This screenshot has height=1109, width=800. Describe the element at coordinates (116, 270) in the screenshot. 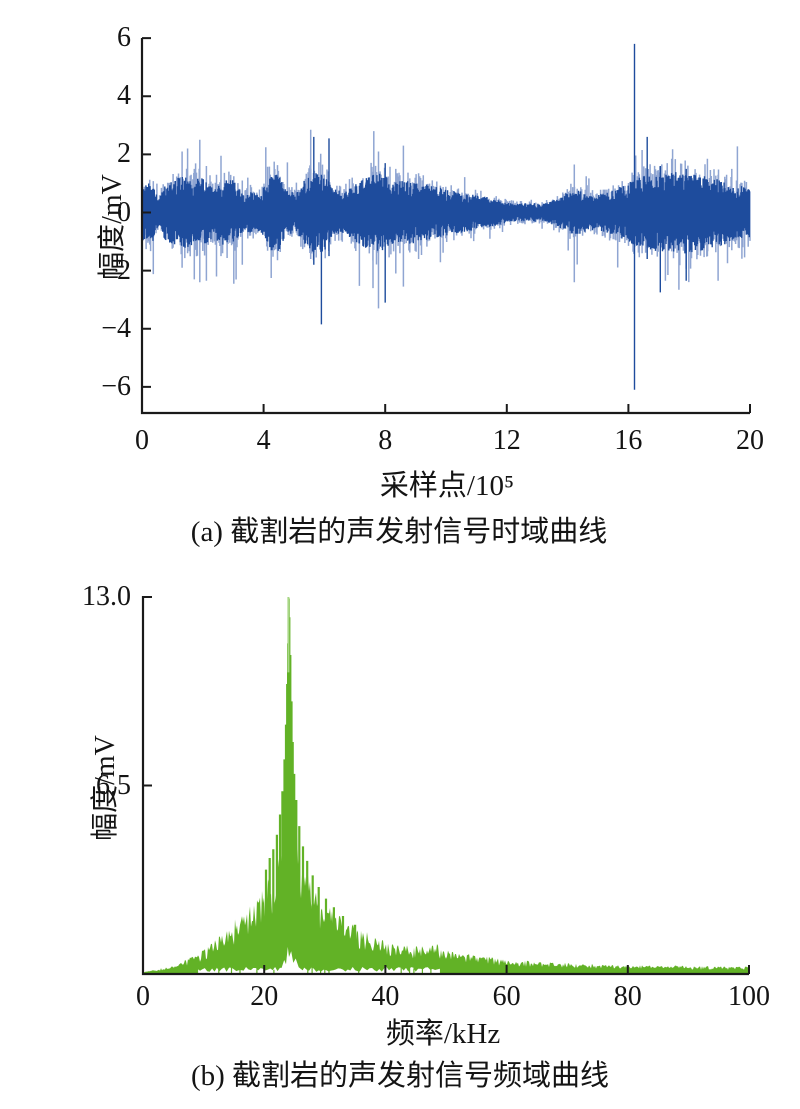

I see `chart-a-y-tick-−2: −2` at that location.